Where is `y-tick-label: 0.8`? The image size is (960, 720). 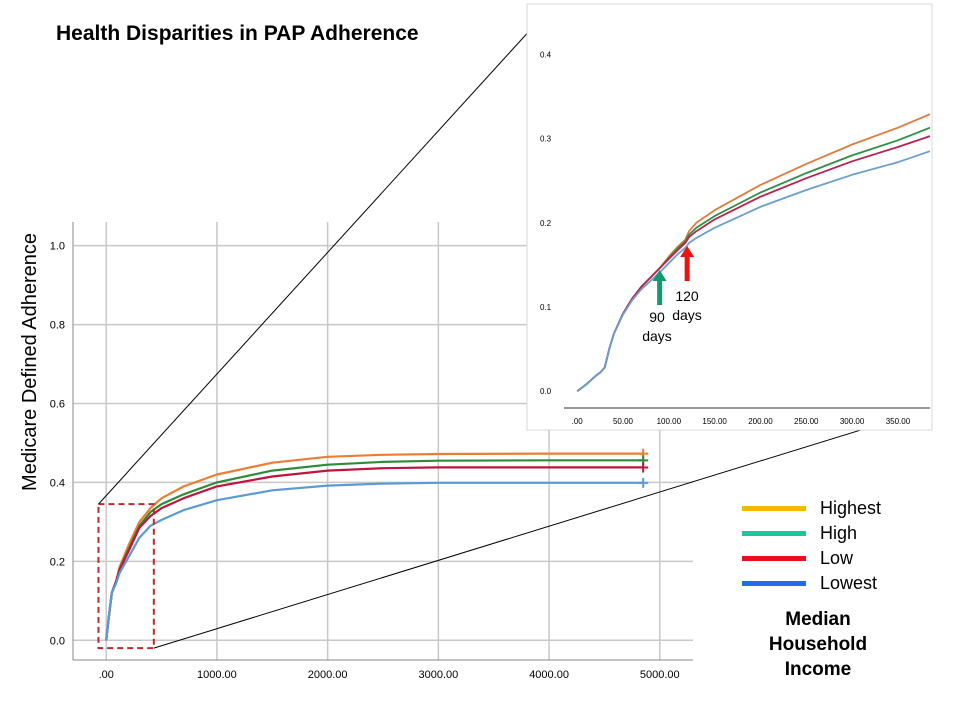
y-tick-label: 0.8 is located at coordinates (57, 326).